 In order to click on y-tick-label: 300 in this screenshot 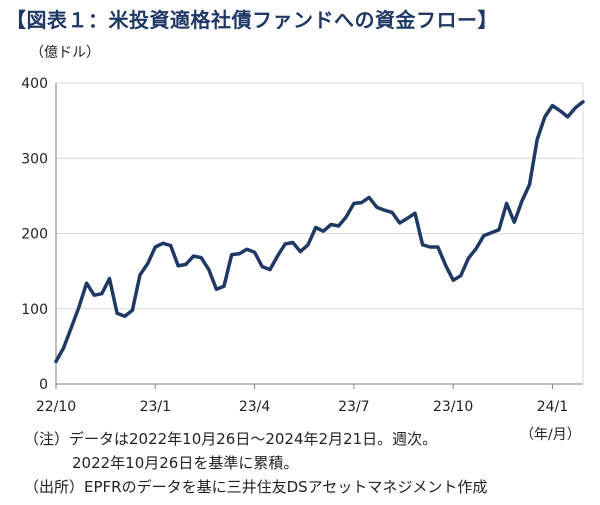, I will do `click(34, 159)`.